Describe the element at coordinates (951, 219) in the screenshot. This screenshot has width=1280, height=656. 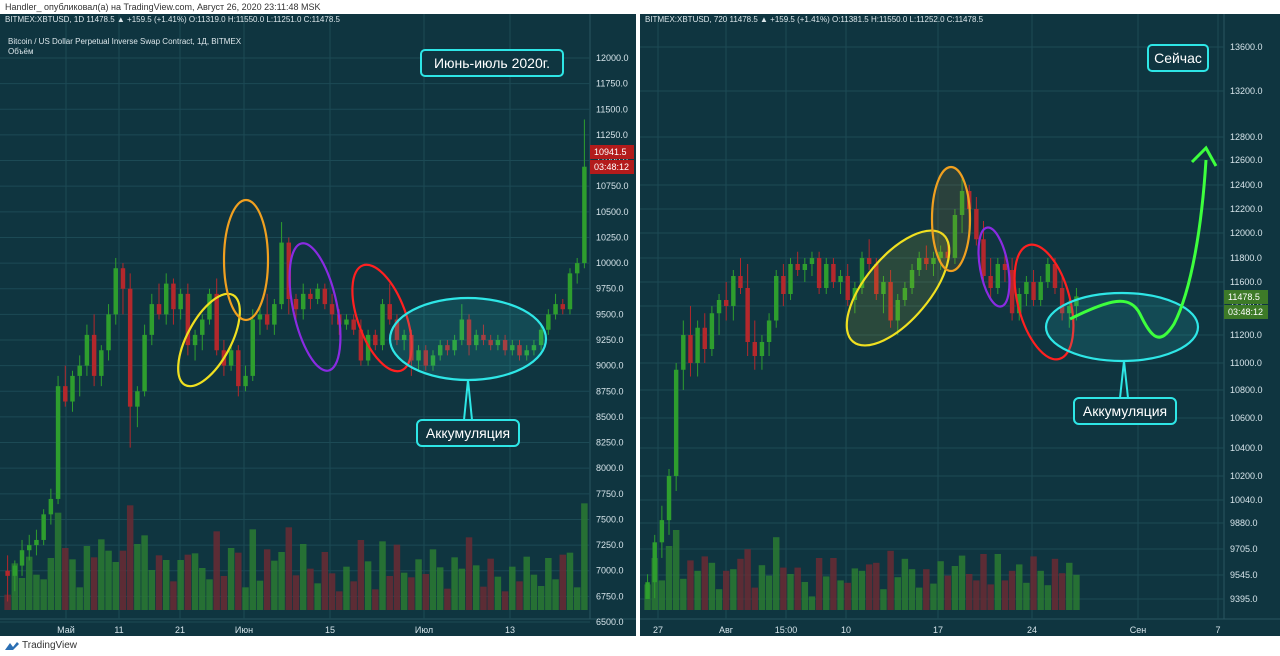
I see `orange-ellipse` at that location.